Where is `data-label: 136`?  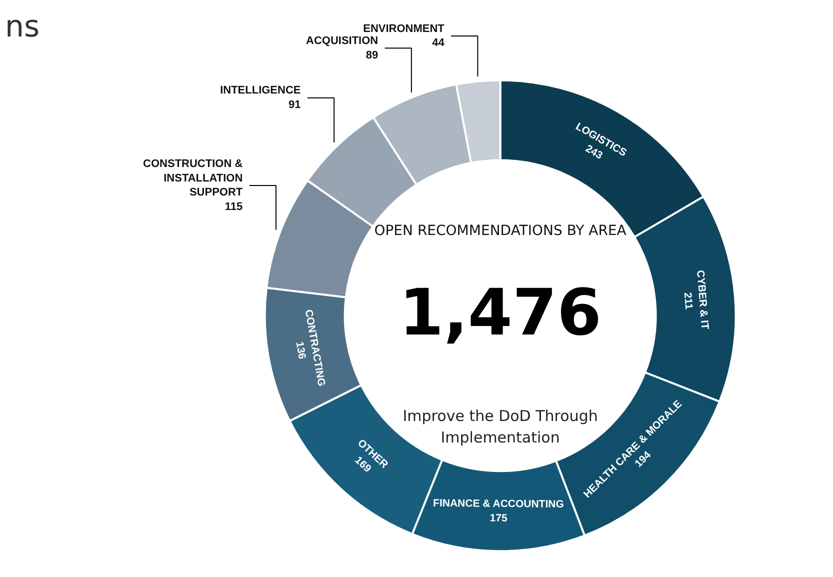 data-label: 136 is located at coordinates (300, 350).